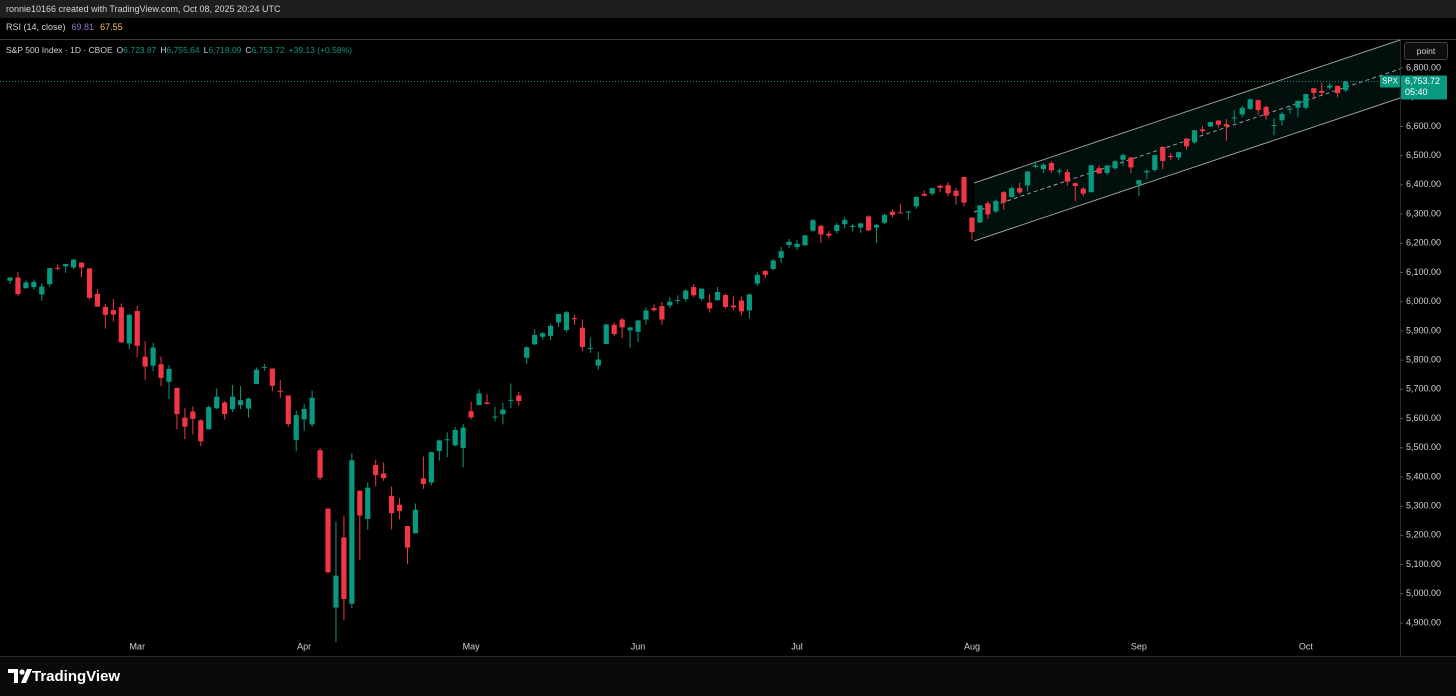  Describe the element at coordinates (1423, 593) in the screenshot. I see `y-tick-label: 5,000.00` at that location.